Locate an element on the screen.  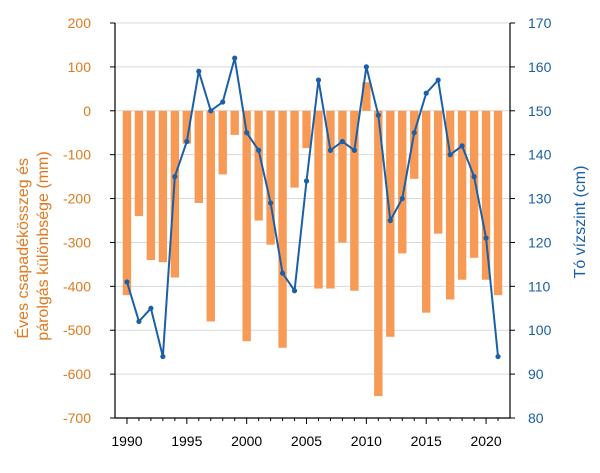
point-2021 is located at coordinates (498, 356).